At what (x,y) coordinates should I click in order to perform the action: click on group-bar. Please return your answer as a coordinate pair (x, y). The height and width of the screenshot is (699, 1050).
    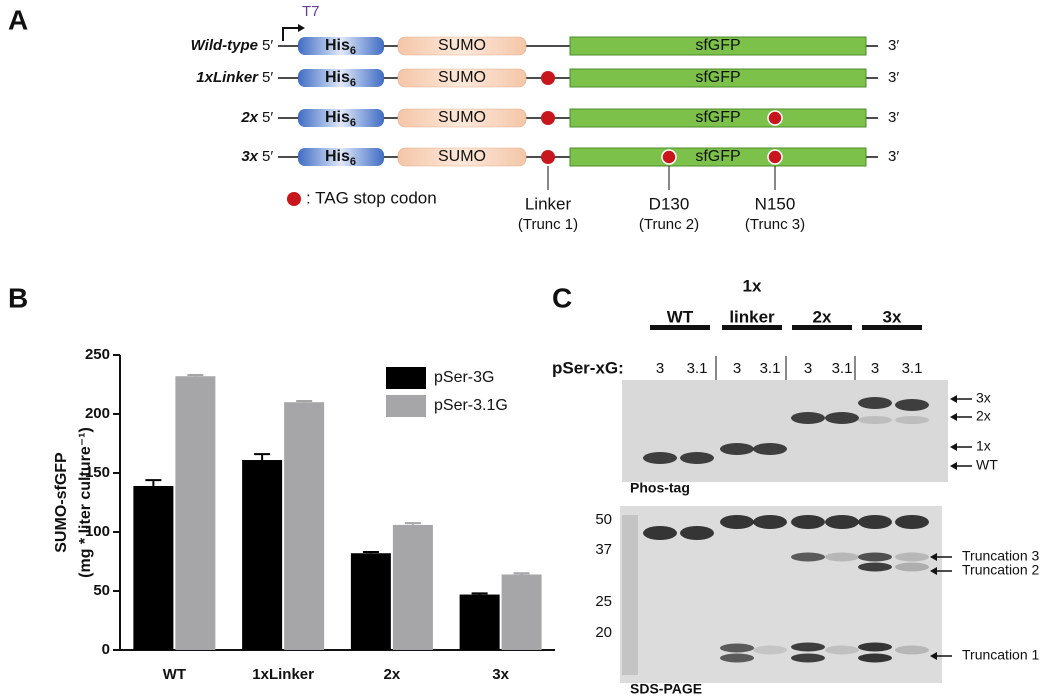
    Looking at the image, I should click on (680, 327).